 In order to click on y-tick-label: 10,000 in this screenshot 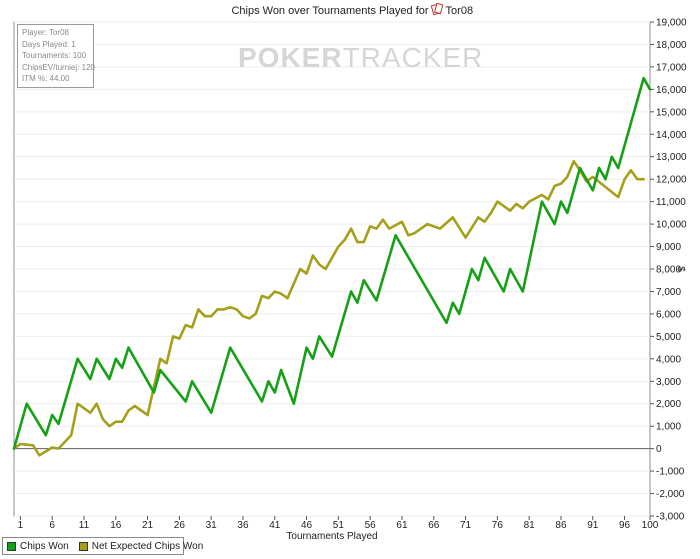, I will do `click(671, 225)`.